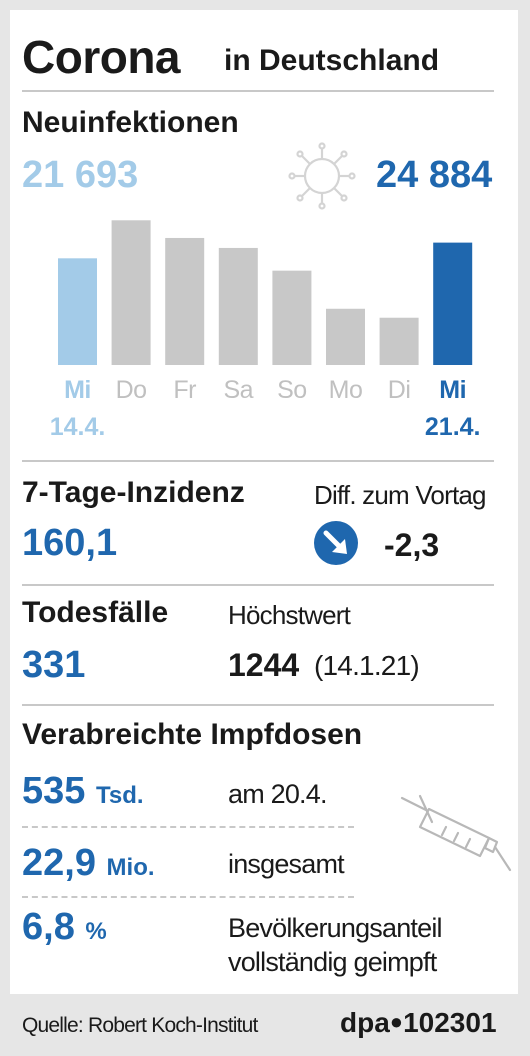 Image resolution: width=530 pixels, height=1056 pixels. What do you see at coordinates (48, 927) in the screenshot?
I see `impf-row-number: 6,8` at bounding box center [48, 927].